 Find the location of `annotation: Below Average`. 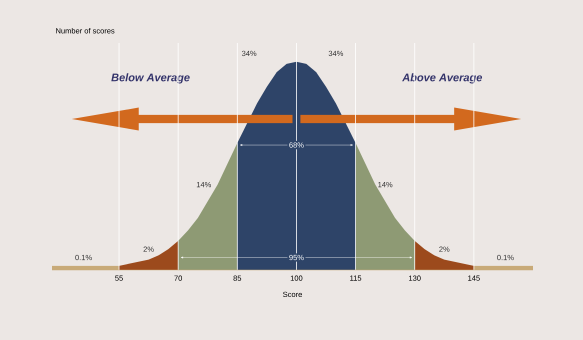

annotation: Below Average is located at coordinates (150, 78).